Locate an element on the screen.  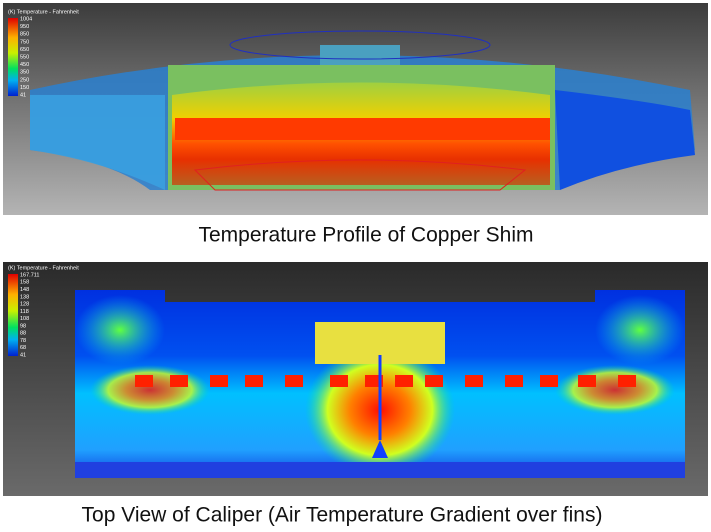
fins is located at coordinates (385, 381).